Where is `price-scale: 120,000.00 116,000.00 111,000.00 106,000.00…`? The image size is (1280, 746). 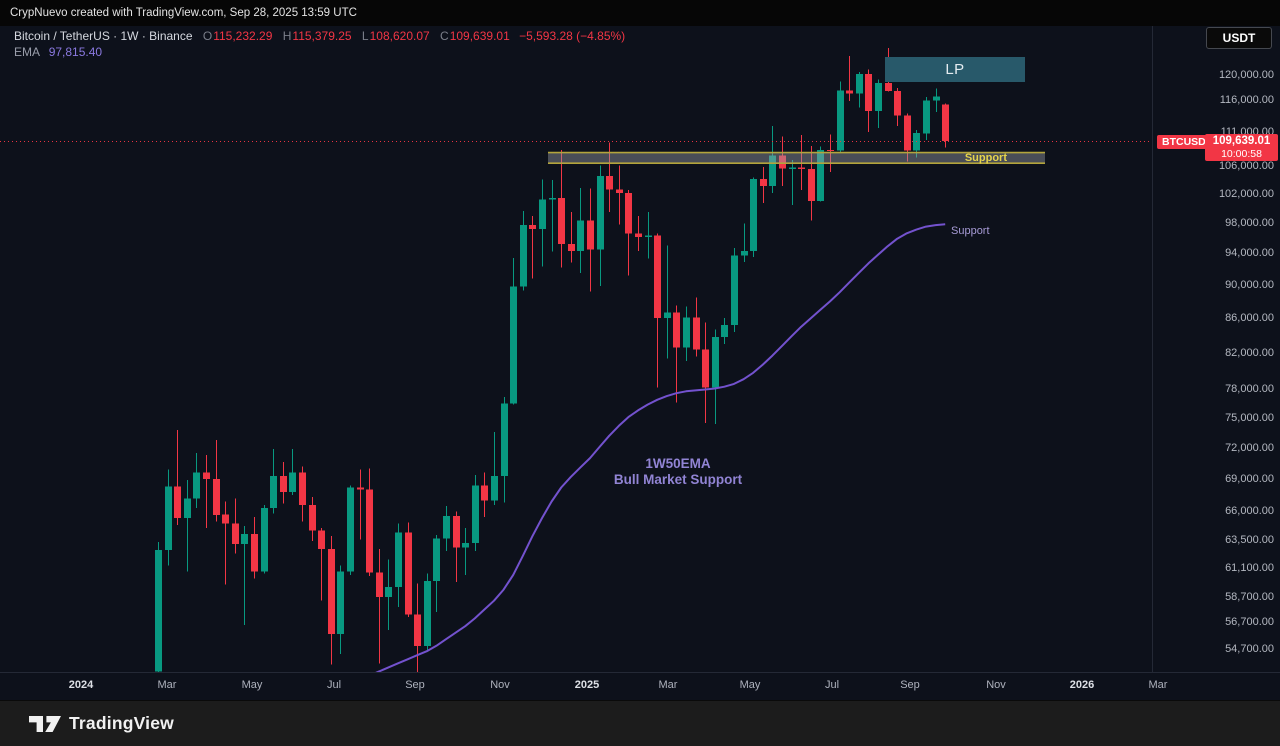 price-scale: 120,000.00 116,000.00 111,000.00 106,000.00… is located at coordinates (1216, 349).